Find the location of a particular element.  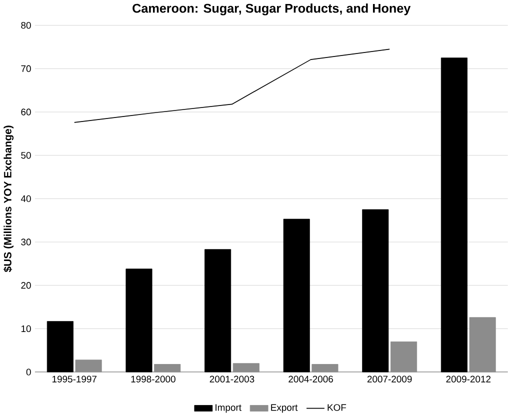

y-tick-label: 30 is located at coordinates (26, 242).